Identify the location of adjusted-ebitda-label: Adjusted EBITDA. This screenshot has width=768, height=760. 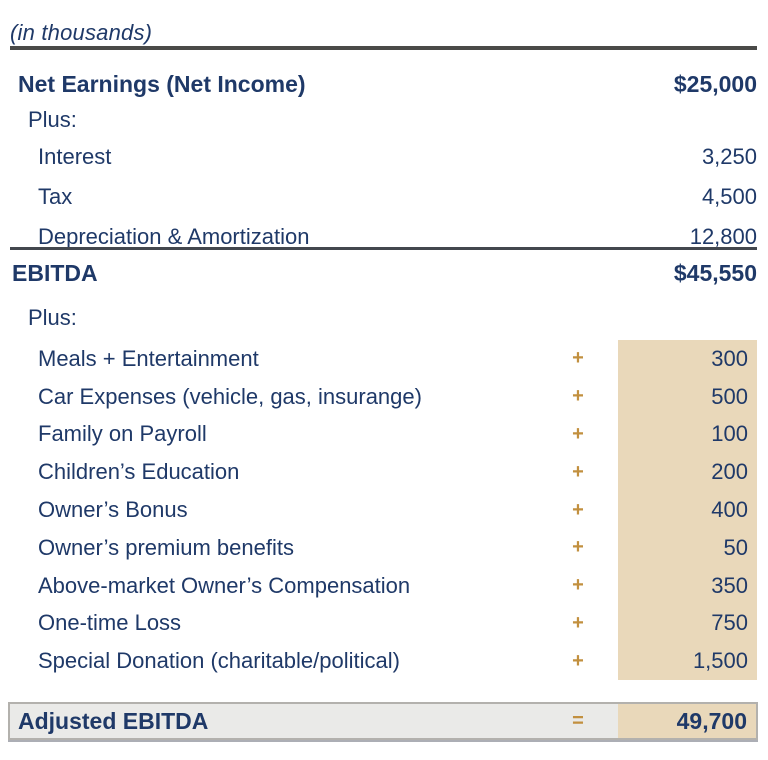
(113, 720).